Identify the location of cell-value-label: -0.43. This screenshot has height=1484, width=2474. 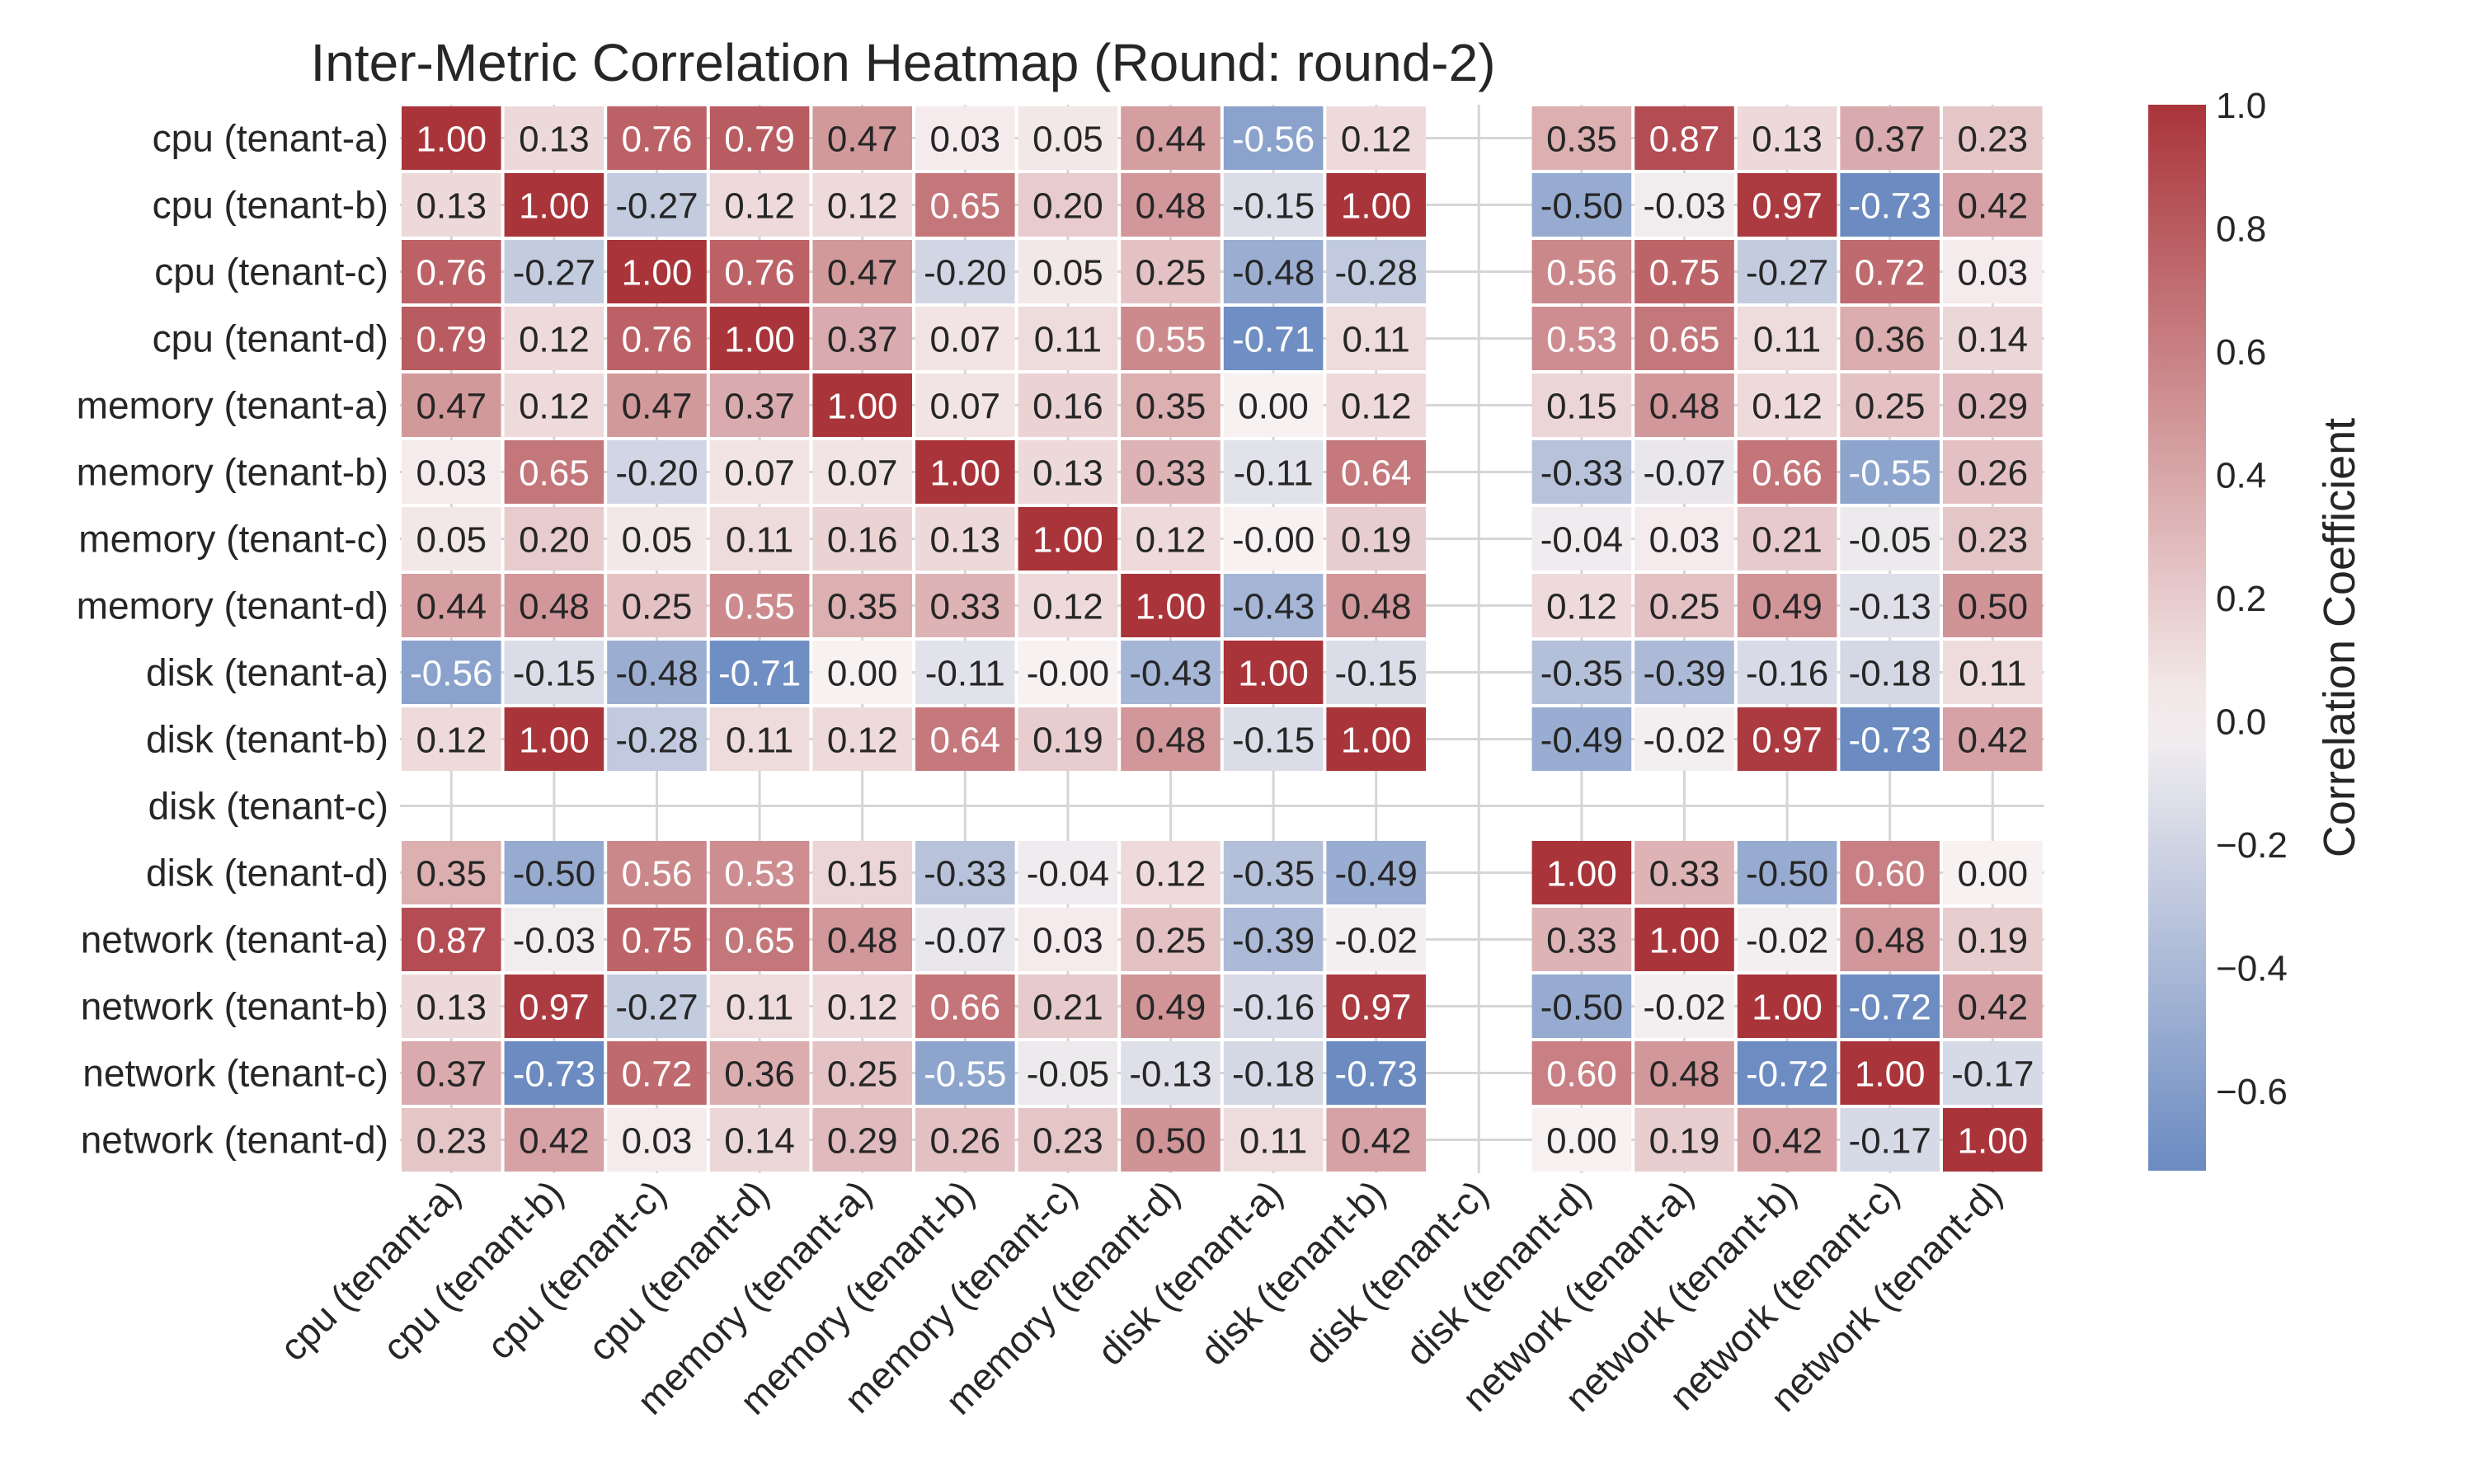
(1170, 674).